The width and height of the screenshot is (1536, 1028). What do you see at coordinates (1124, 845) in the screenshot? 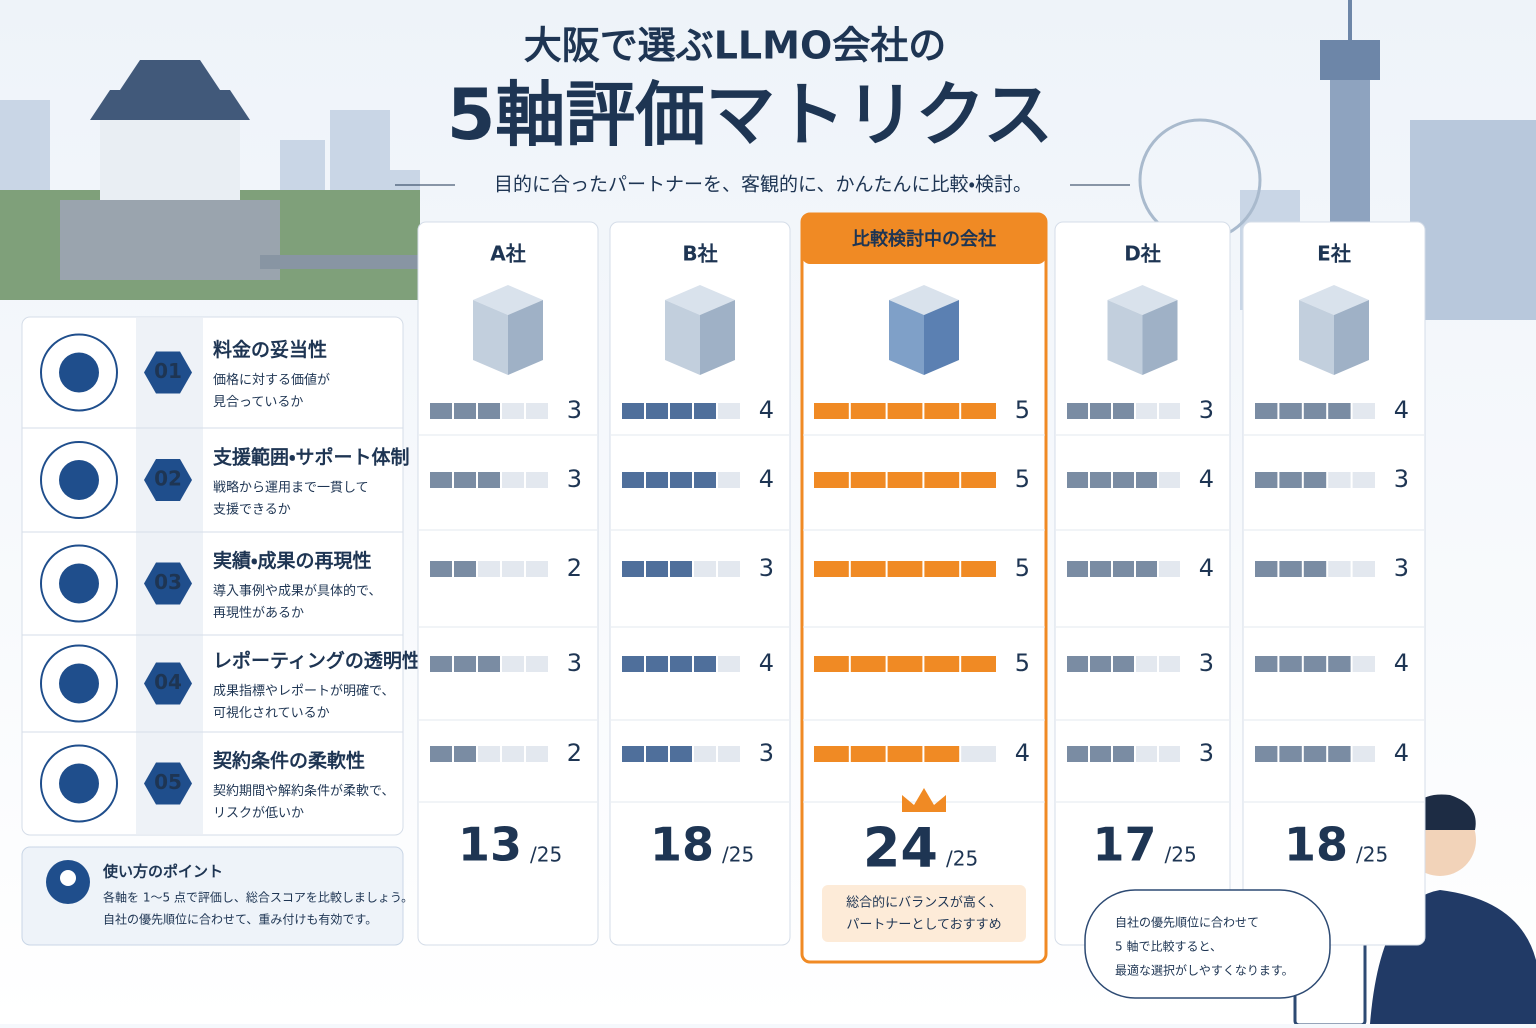
I see `total-score: 17` at bounding box center [1124, 845].